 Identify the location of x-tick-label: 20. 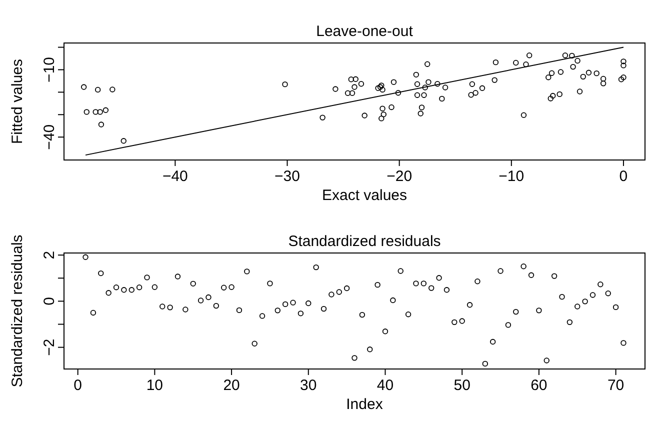
(231, 385).